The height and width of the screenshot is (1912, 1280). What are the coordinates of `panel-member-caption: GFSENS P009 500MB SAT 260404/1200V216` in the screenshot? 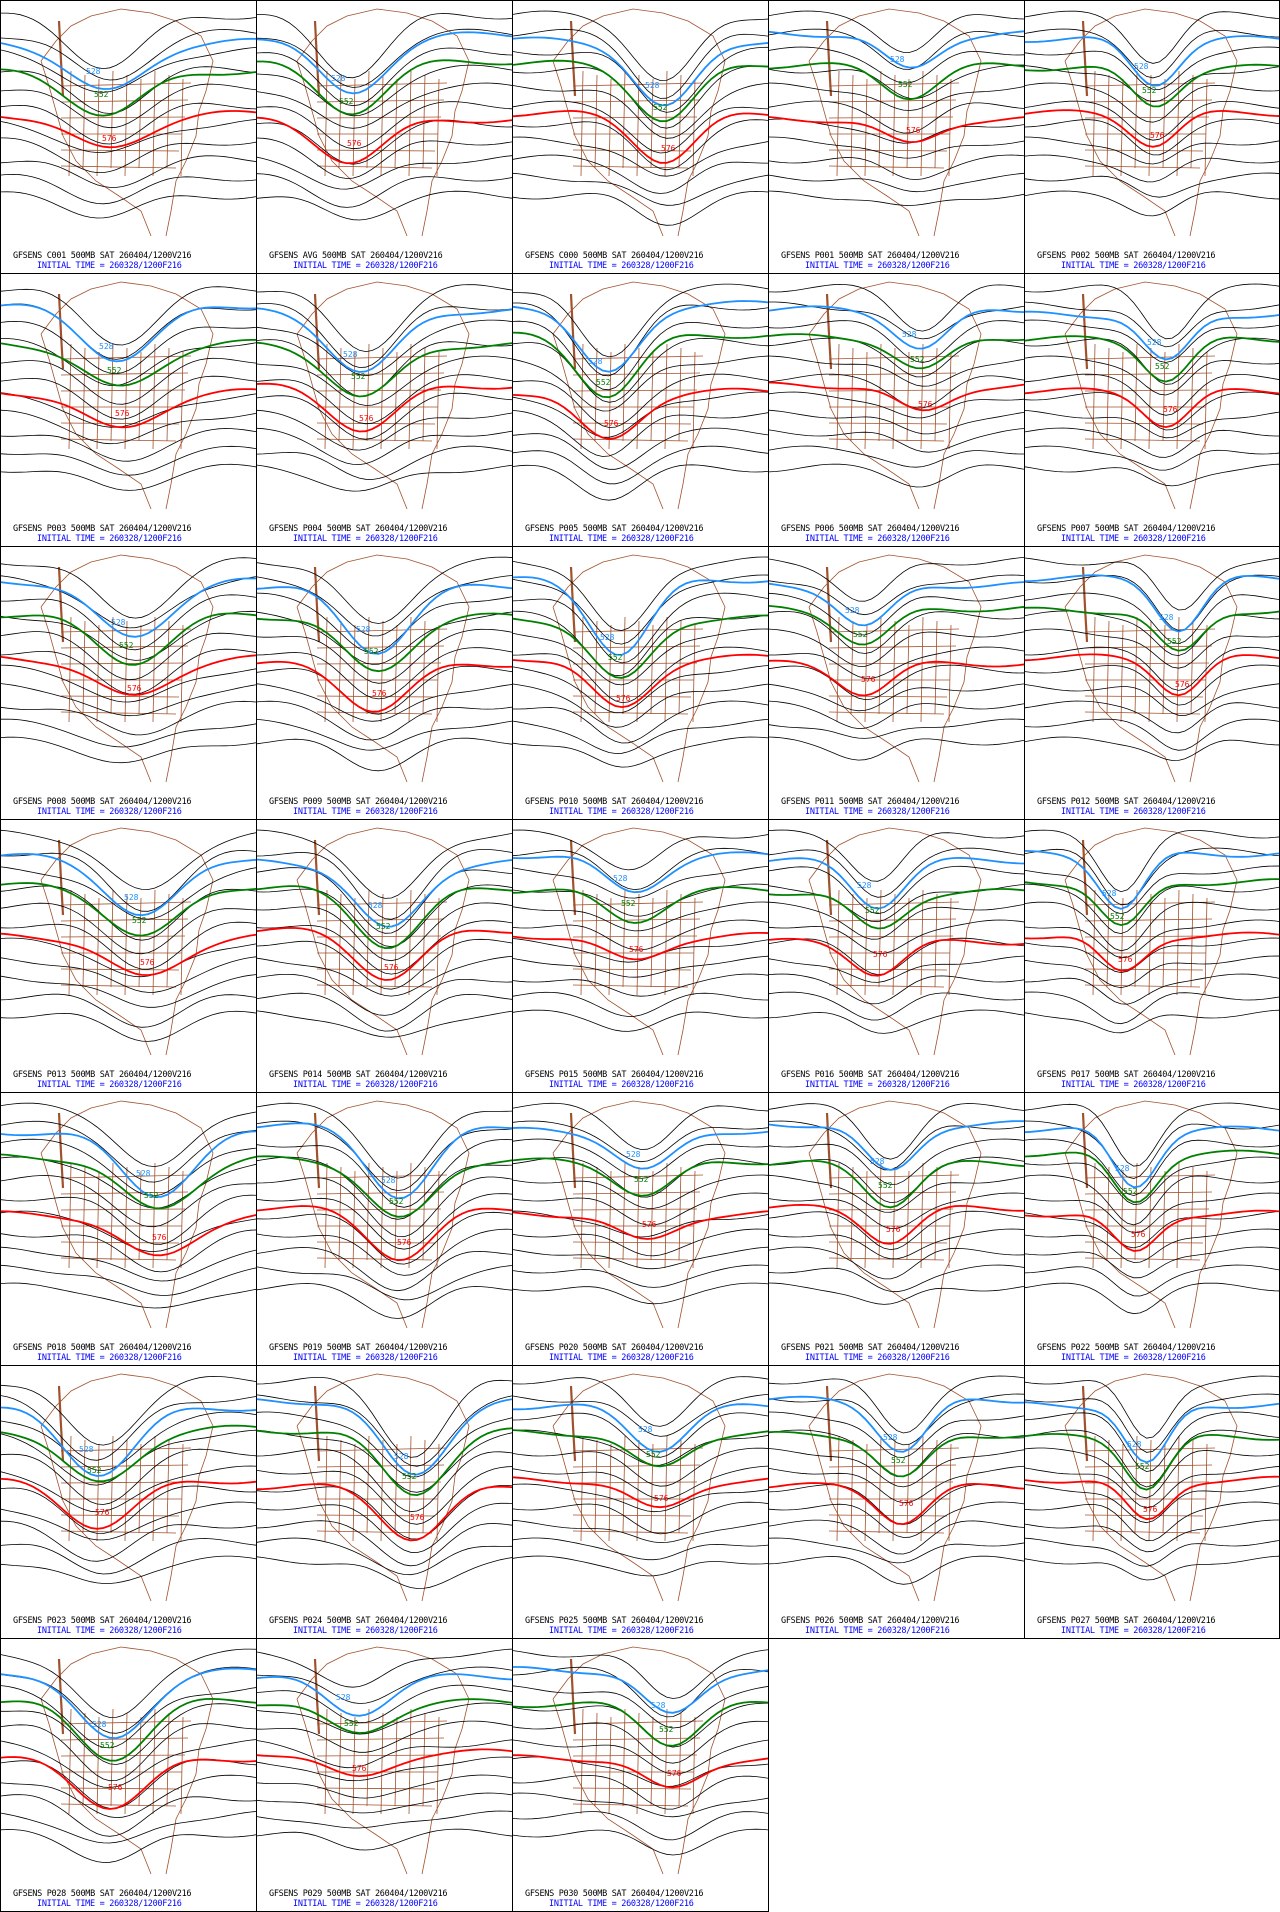 It's located at (358, 802).